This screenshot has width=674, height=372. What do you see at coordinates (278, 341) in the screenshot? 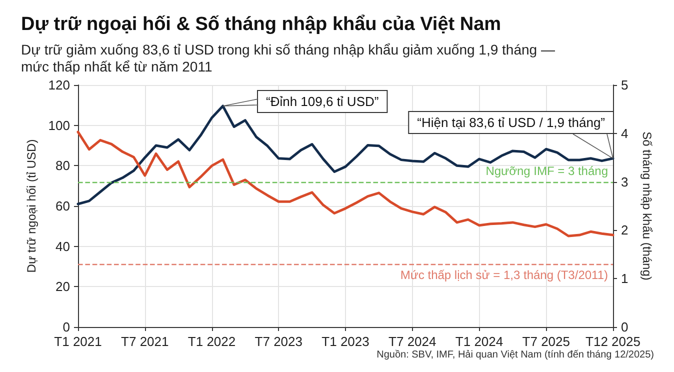
I see `x-tick-label: T7 2023` at bounding box center [278, 341].